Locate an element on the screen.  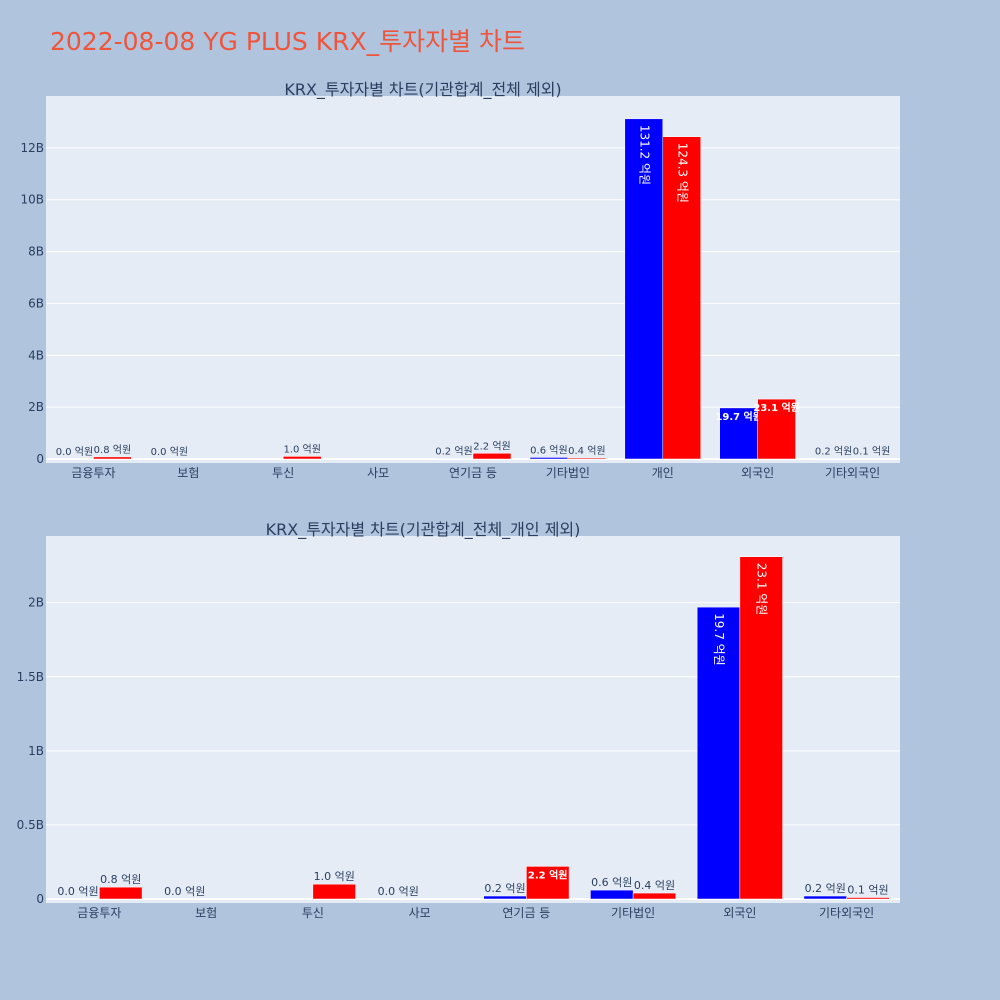
data-label: 124.3 억원 is located at coordinates (682, 173).